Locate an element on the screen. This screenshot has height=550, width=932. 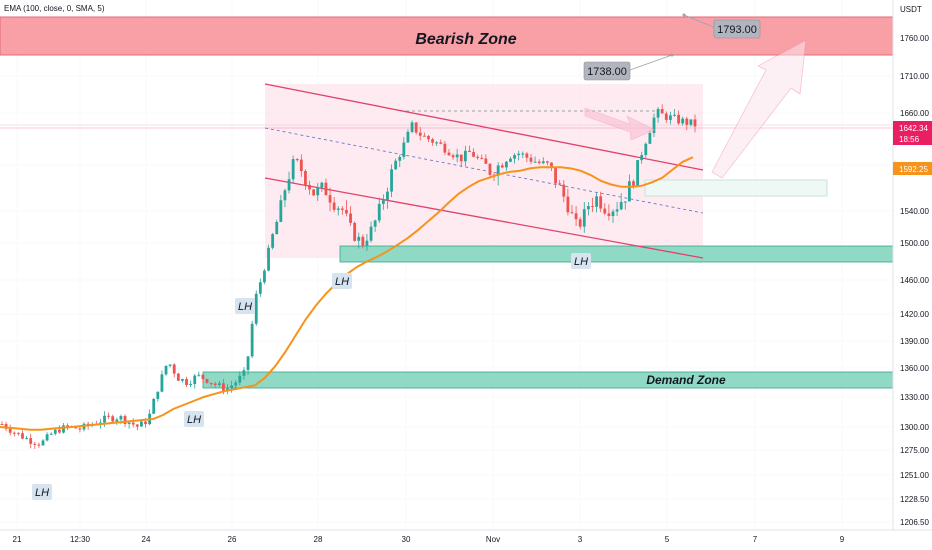
lh-label-4: LH is located at coordinates (342, 281).